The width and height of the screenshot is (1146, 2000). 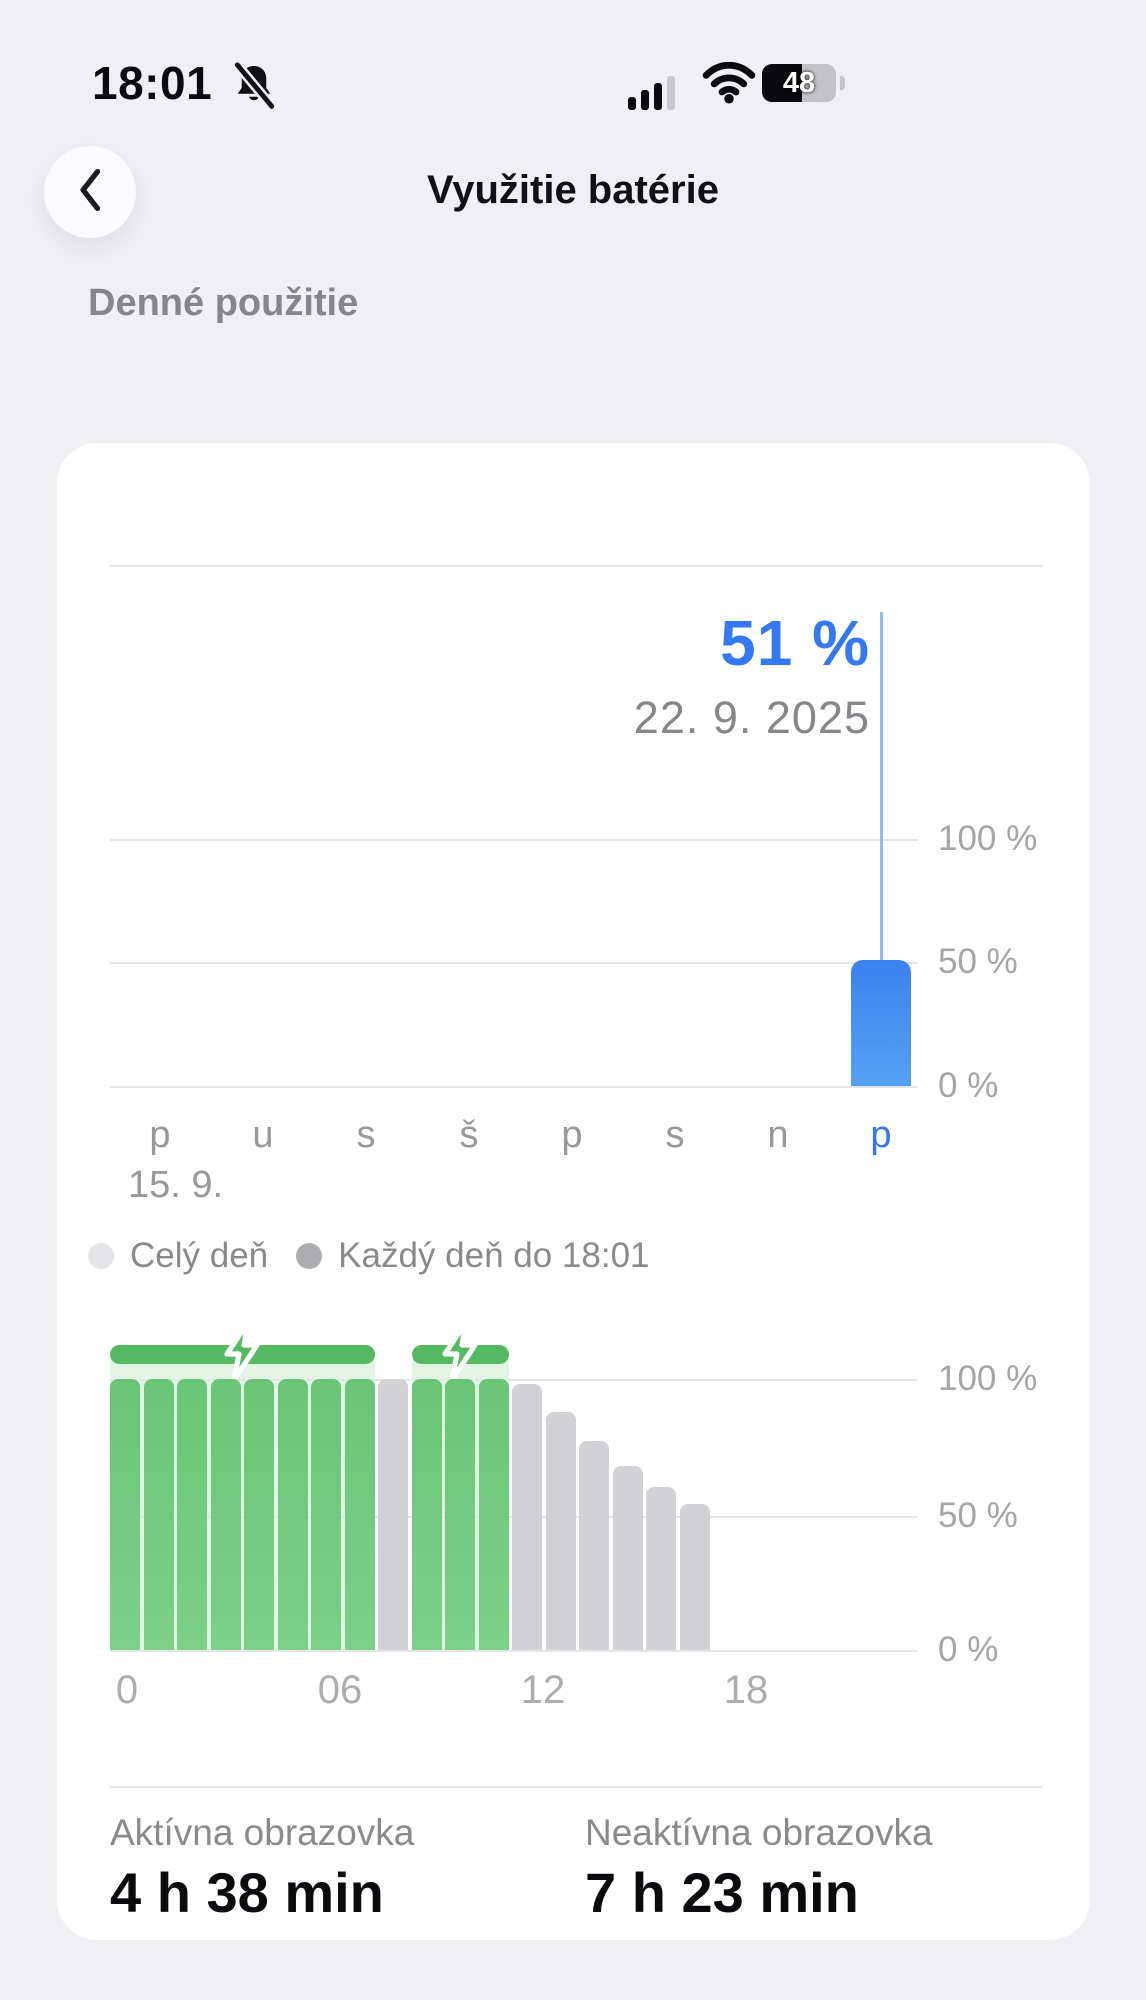 What do you see at coordinates (469, 1135) in the screenshot?
I see `day-label-3: š` at bounding box center [469, 1135].